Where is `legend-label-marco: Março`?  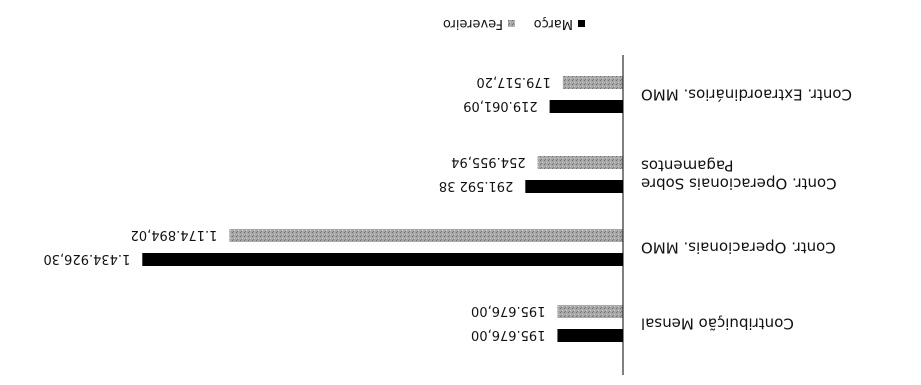
legend-label-marco: Março is located at coordinates (553, 23).